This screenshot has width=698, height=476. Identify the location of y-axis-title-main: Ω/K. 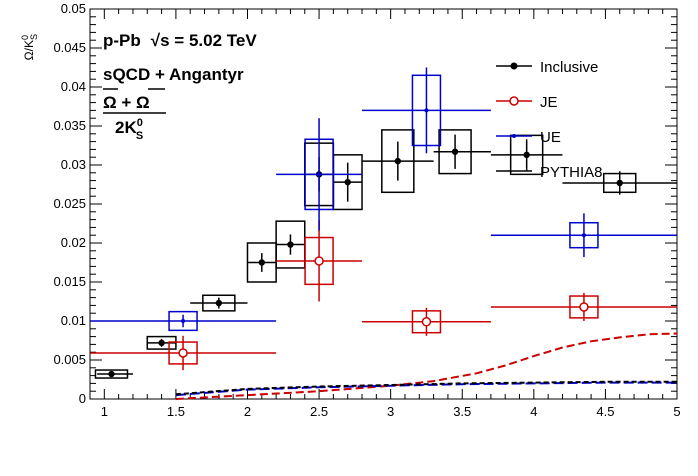
(29, 50).